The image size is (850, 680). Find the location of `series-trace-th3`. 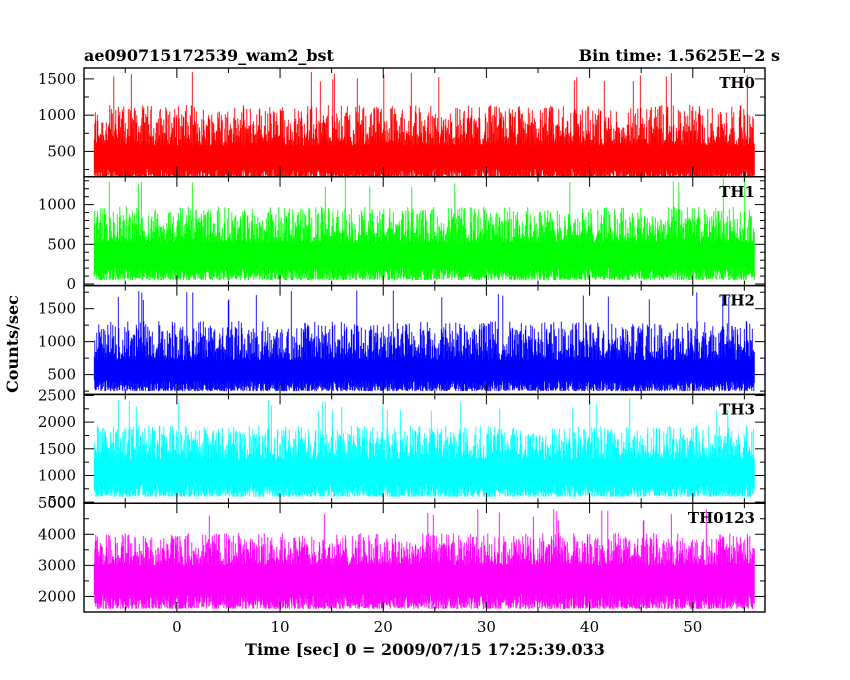

series-trace-th3 is located at coordinates (424, 447).